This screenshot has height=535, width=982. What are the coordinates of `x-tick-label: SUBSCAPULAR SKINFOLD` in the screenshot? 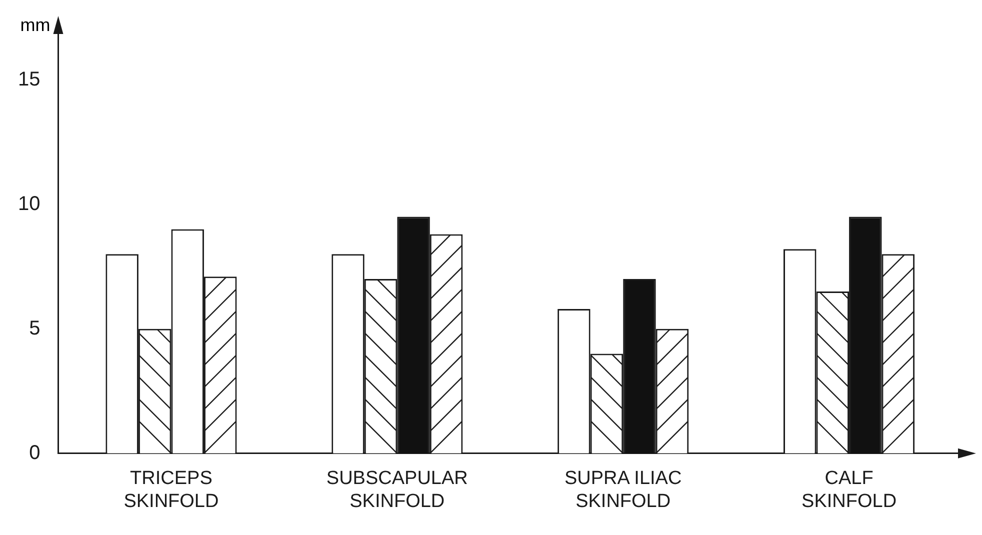 It's located at (397, 490).